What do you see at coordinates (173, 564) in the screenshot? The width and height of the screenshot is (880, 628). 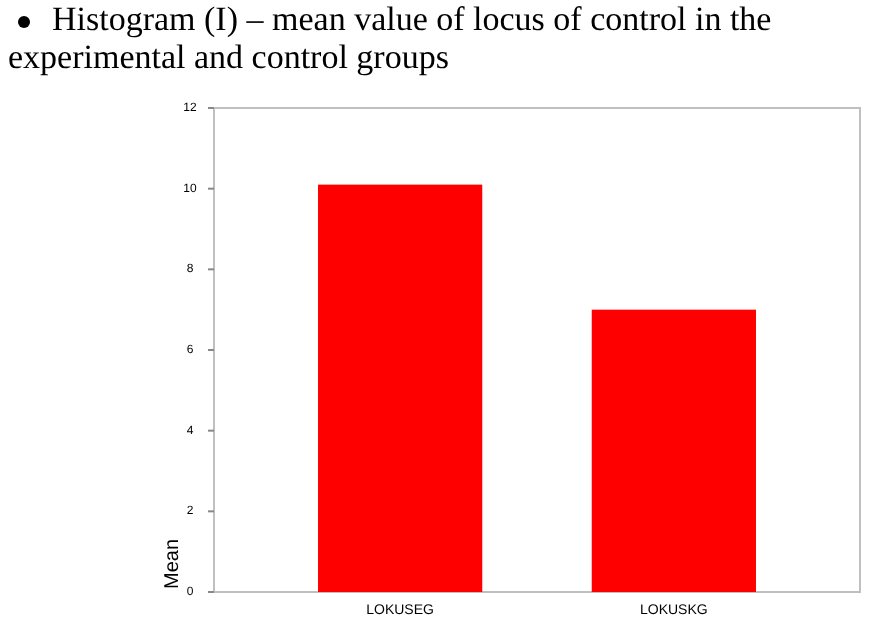 I see `y-axis-title: Mean` at bounding box center [173, 564].